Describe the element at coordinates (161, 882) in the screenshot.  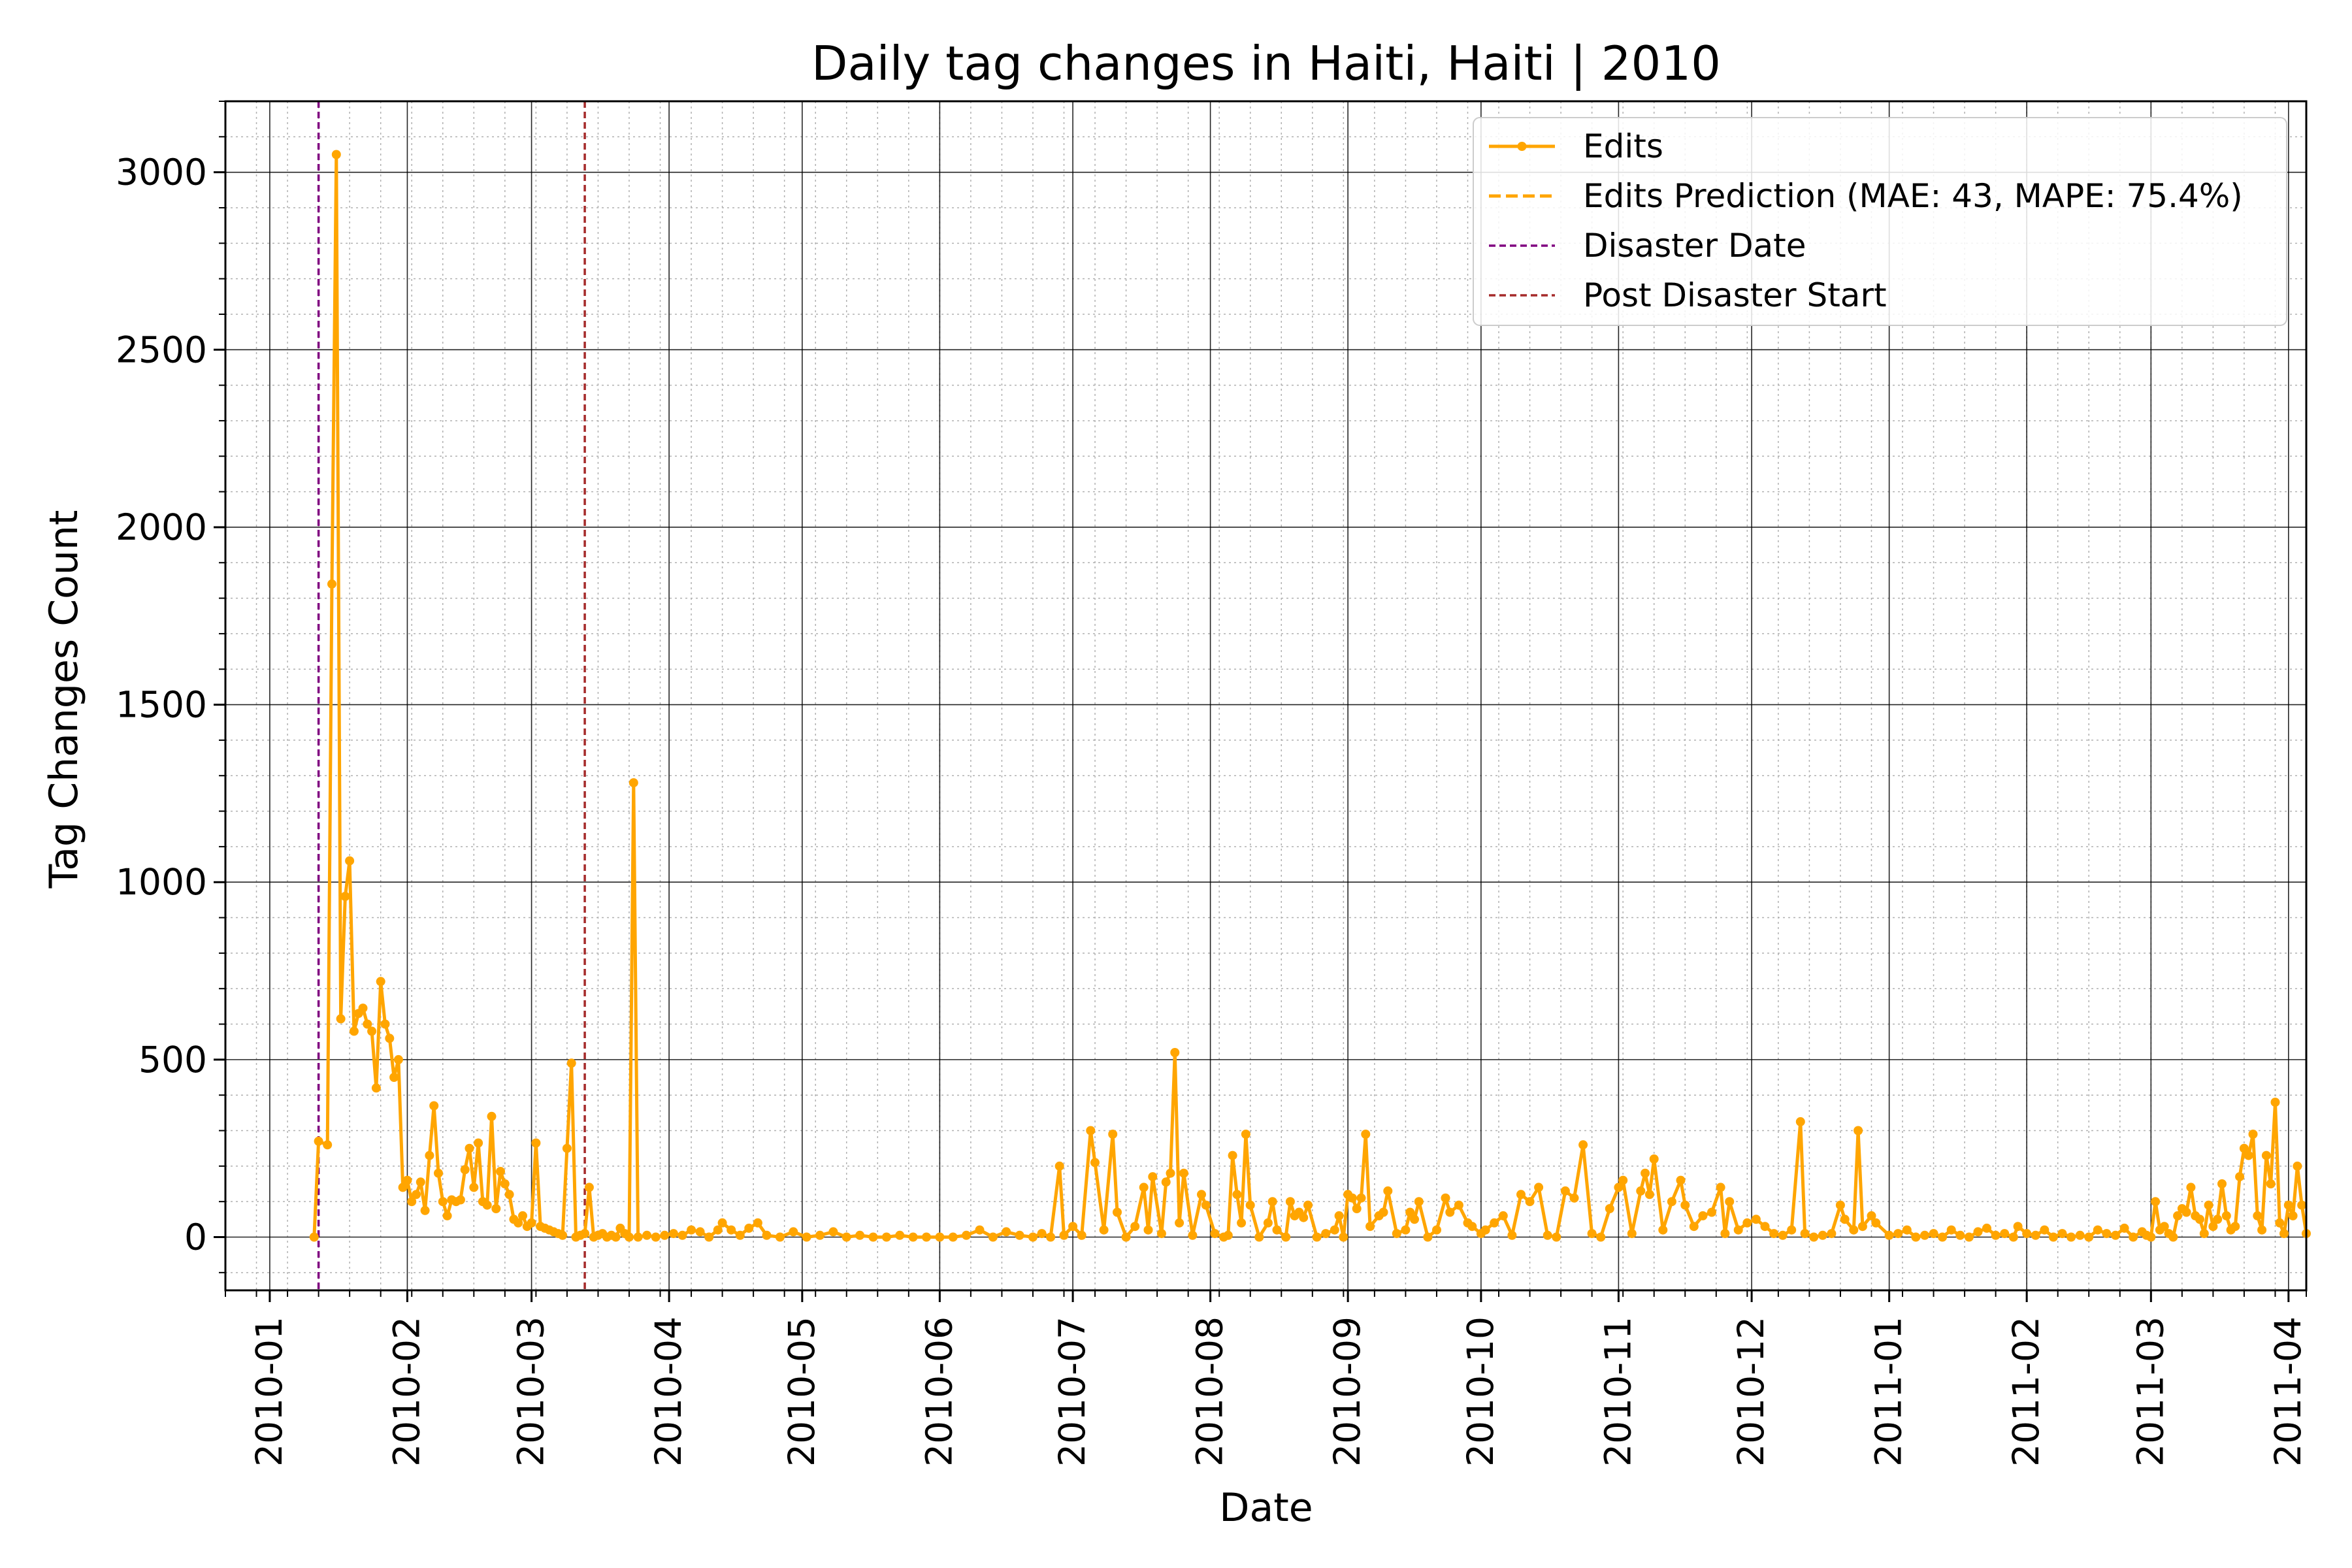
I see `y-tick-label: 1000` at that location.